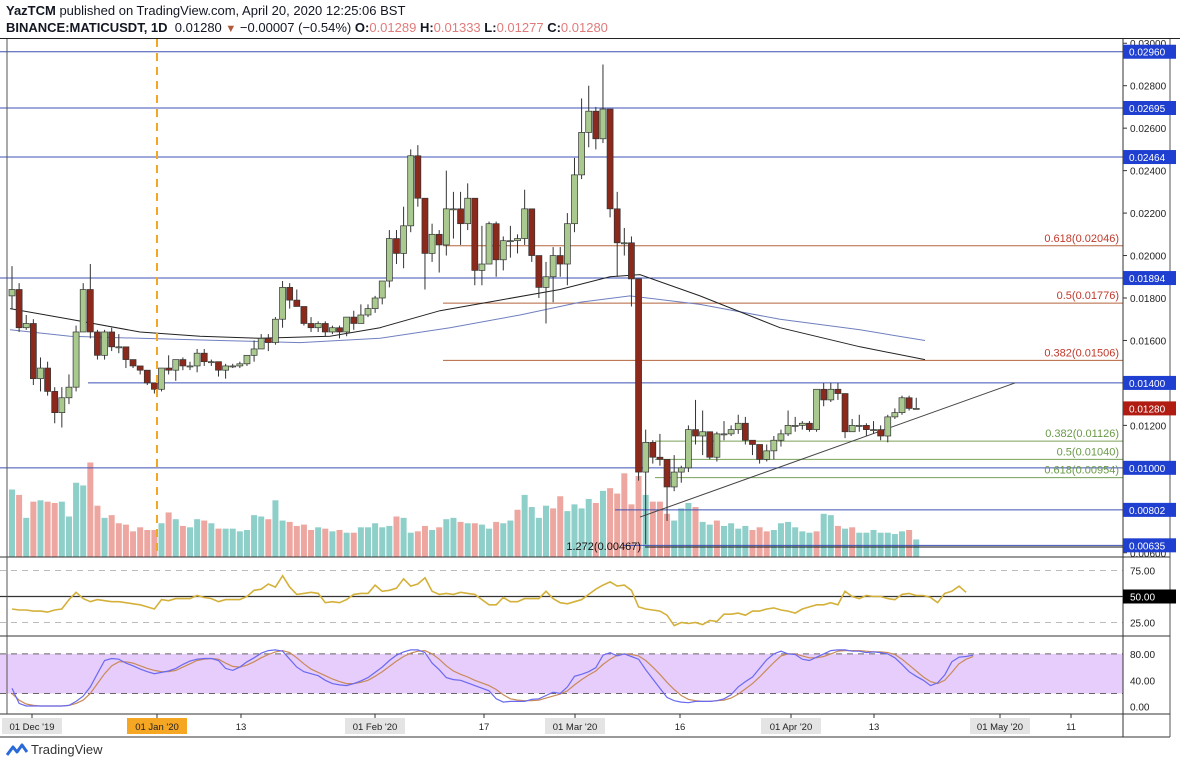  Describe the element at coordinates (1081, 353) in the screenshot. I see `fib-level-label: 0.382(0.01506)` at that location.